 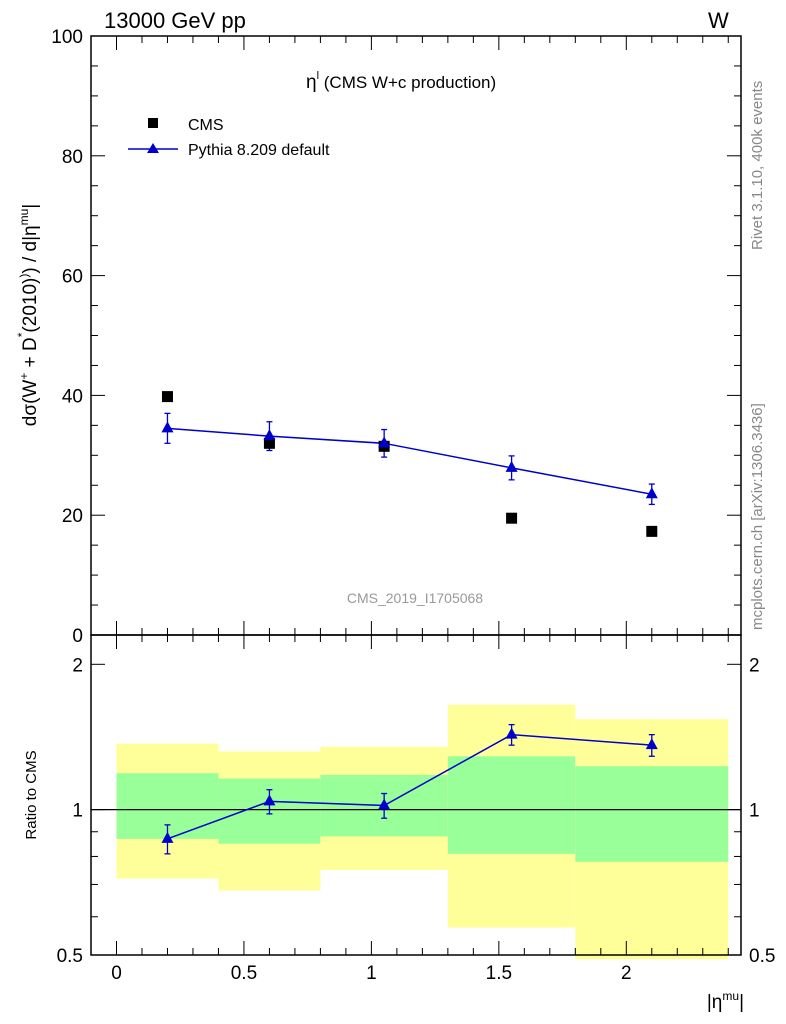 I want to click on x-tick-label: 0.5, so click(x=244, y=973).